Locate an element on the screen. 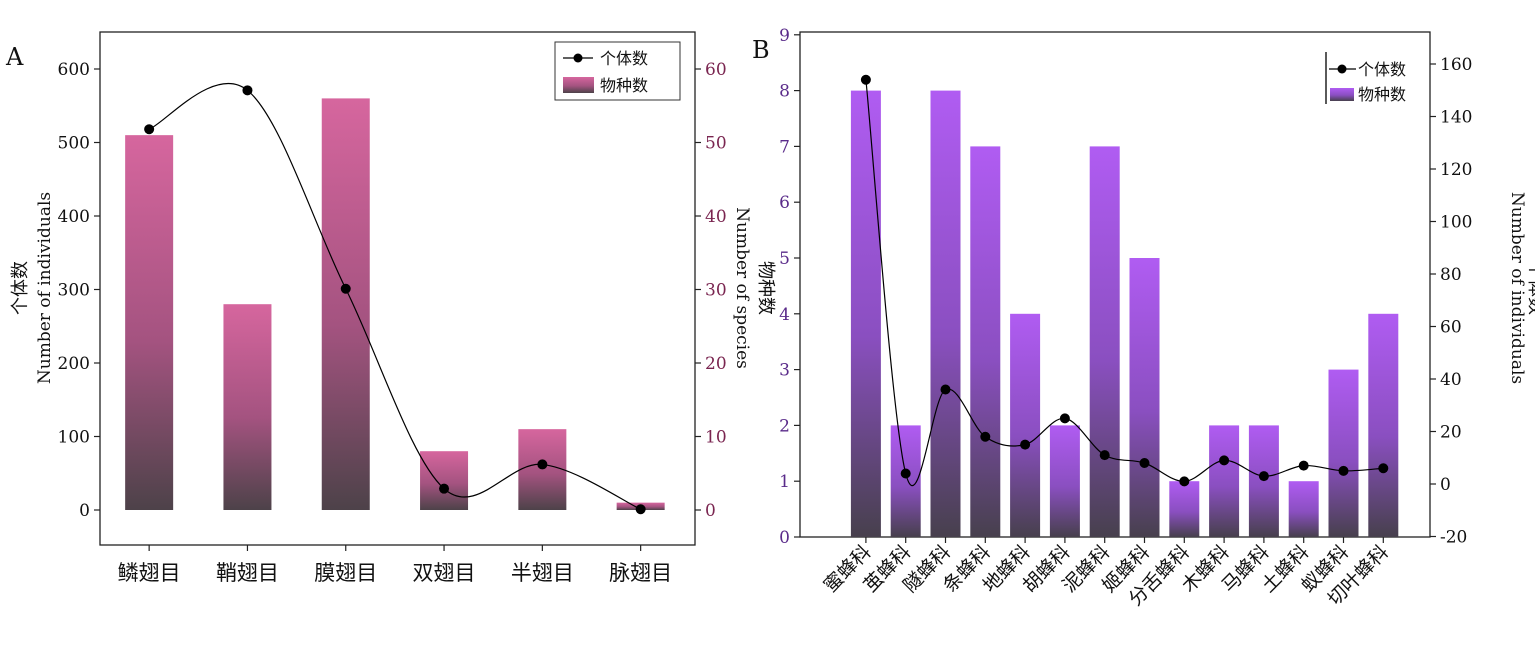 This screenshot has height=650, width=1535. left-axis-b: 0 1 2 3 4 5 6 7 8 9 is located at coordinates (789, 287).